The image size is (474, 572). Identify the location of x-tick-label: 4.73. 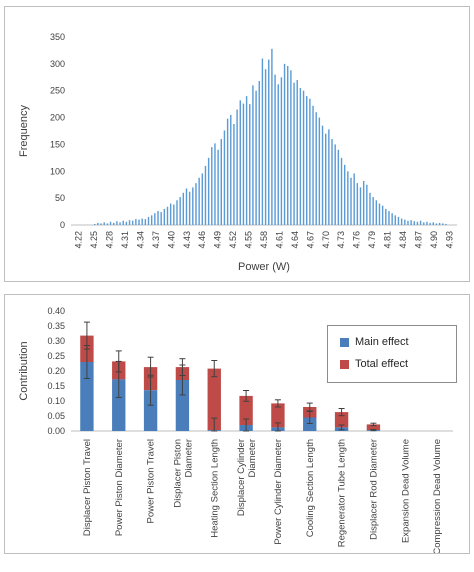
(341, 240).